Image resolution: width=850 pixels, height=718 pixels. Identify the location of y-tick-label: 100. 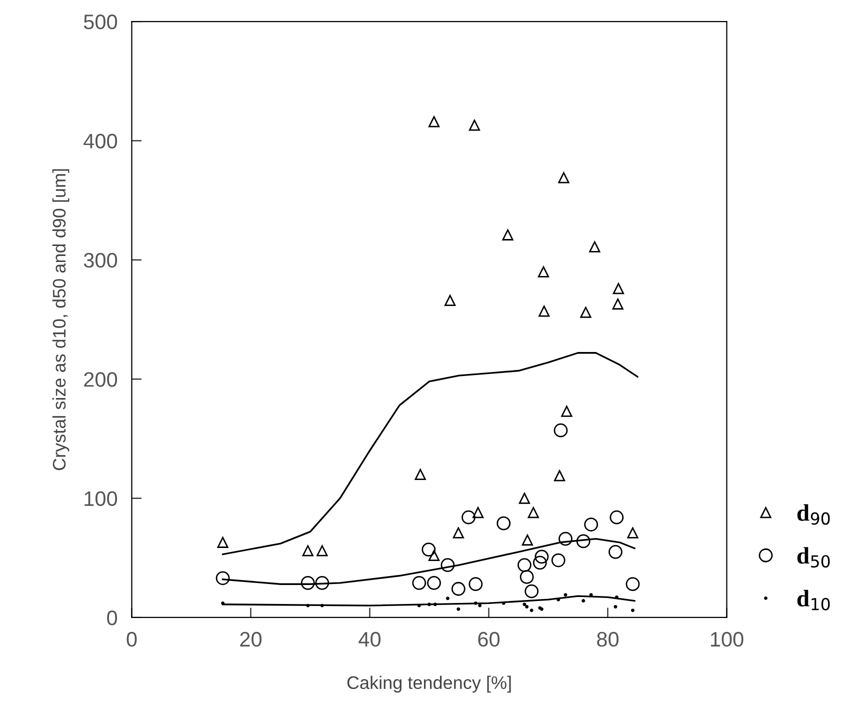
(101, 498).